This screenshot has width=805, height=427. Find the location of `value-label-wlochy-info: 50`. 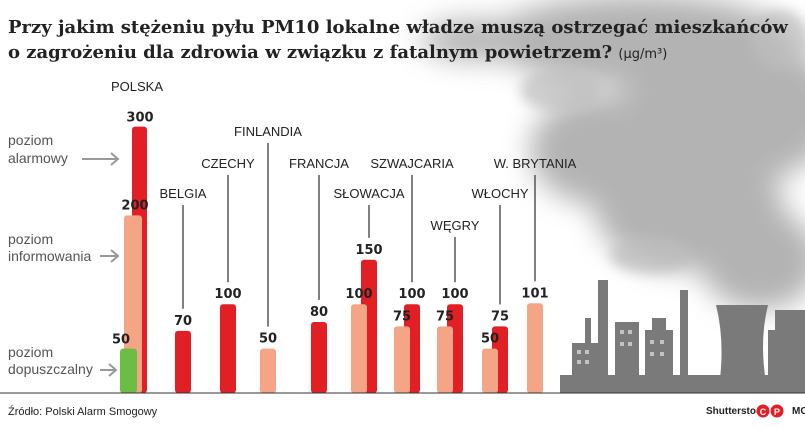

value-label-wlochy-info: 50 is located at coordinates (490, 339).